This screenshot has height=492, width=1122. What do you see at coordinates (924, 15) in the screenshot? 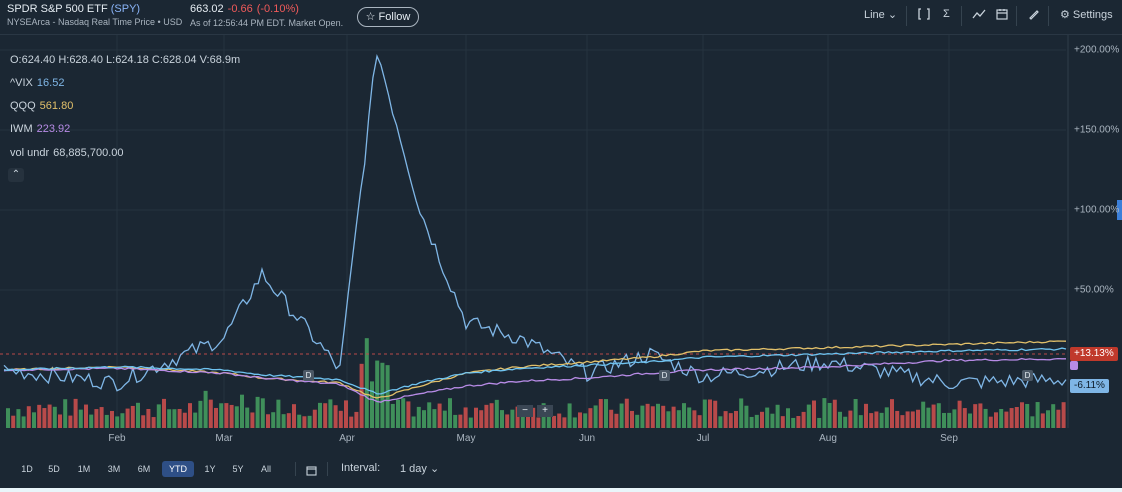
I see `compare-bracket-icon` at bounding box center [924, 15].